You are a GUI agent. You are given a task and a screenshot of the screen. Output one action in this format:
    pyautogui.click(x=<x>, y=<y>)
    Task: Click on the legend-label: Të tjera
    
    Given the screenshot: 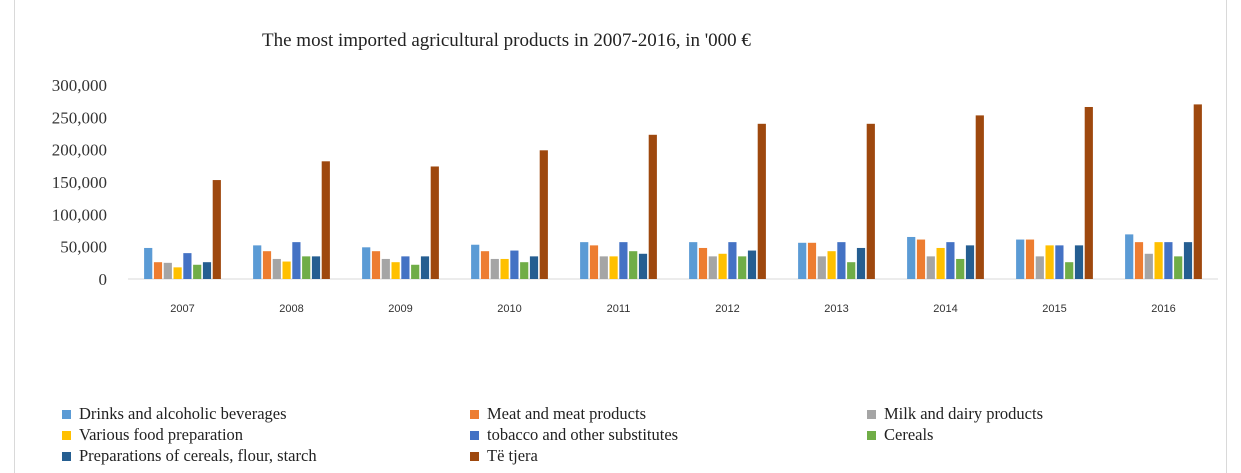 What is the action you would take?
    pyautogui.click(x=512, y=455)
    